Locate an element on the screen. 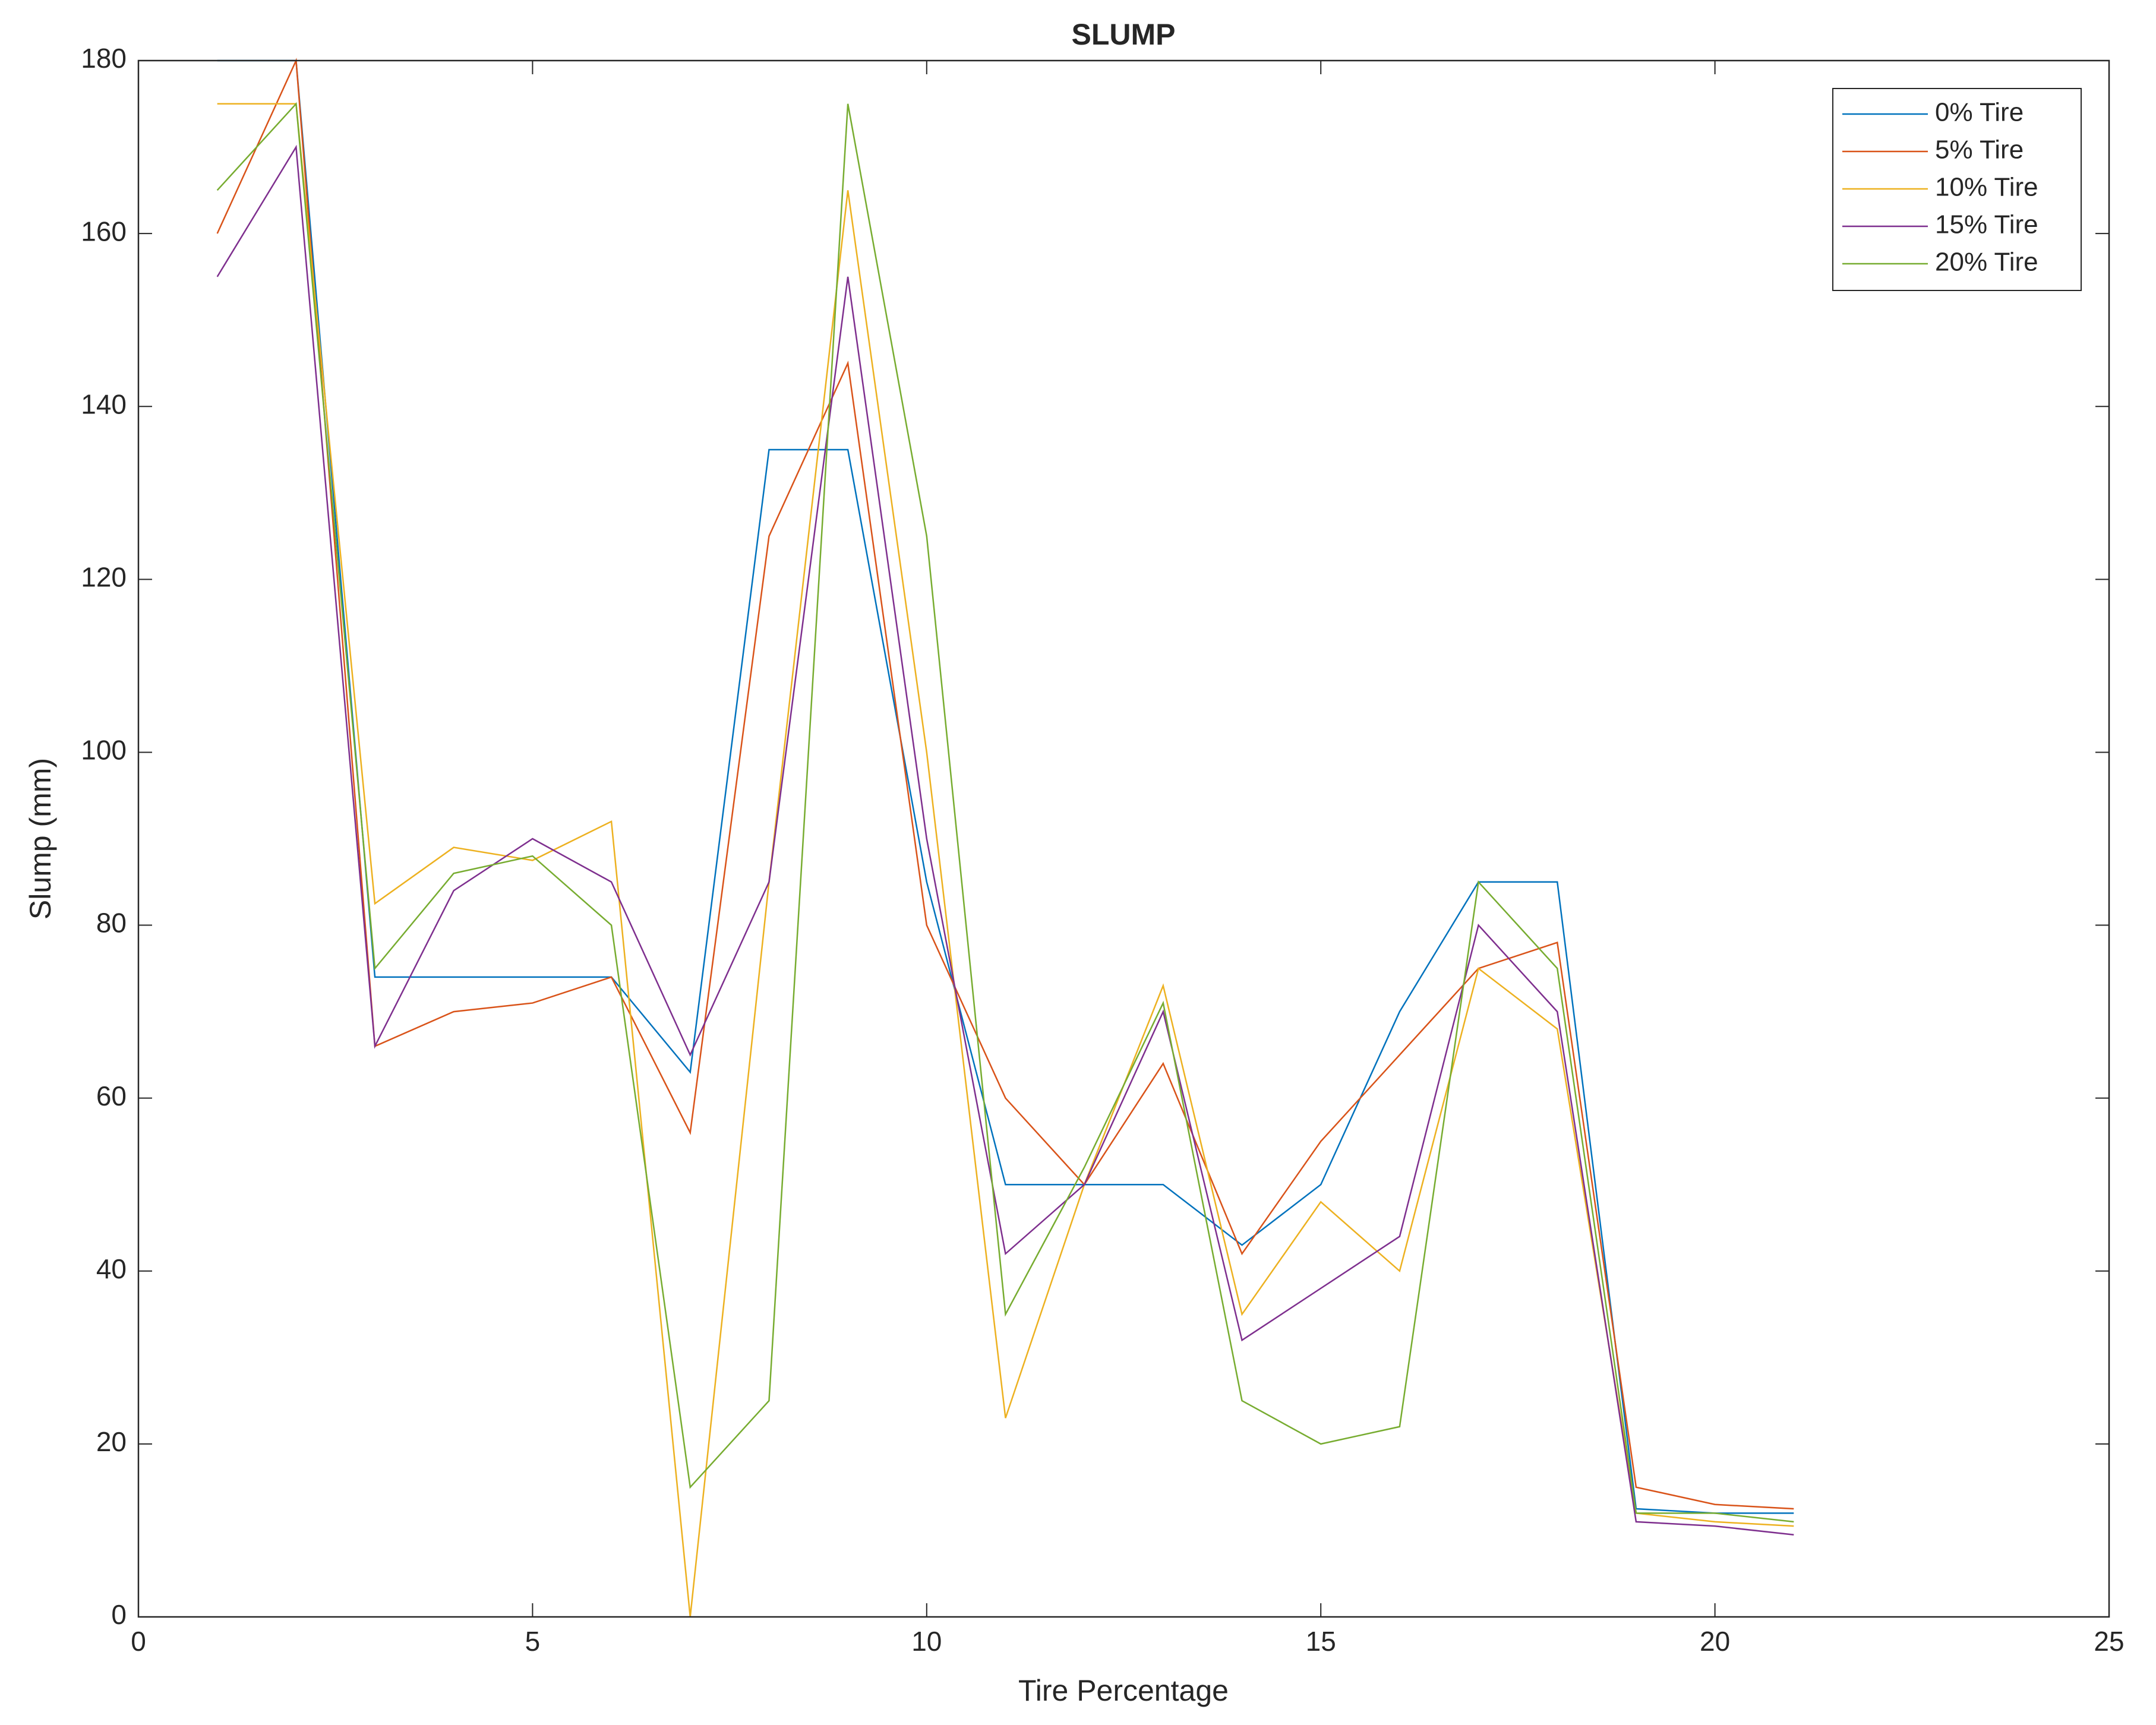 Image resolution: width=2156 pixels, height=1725 pixels. y-tick-label: 100 is located at coordinates (104, 750).